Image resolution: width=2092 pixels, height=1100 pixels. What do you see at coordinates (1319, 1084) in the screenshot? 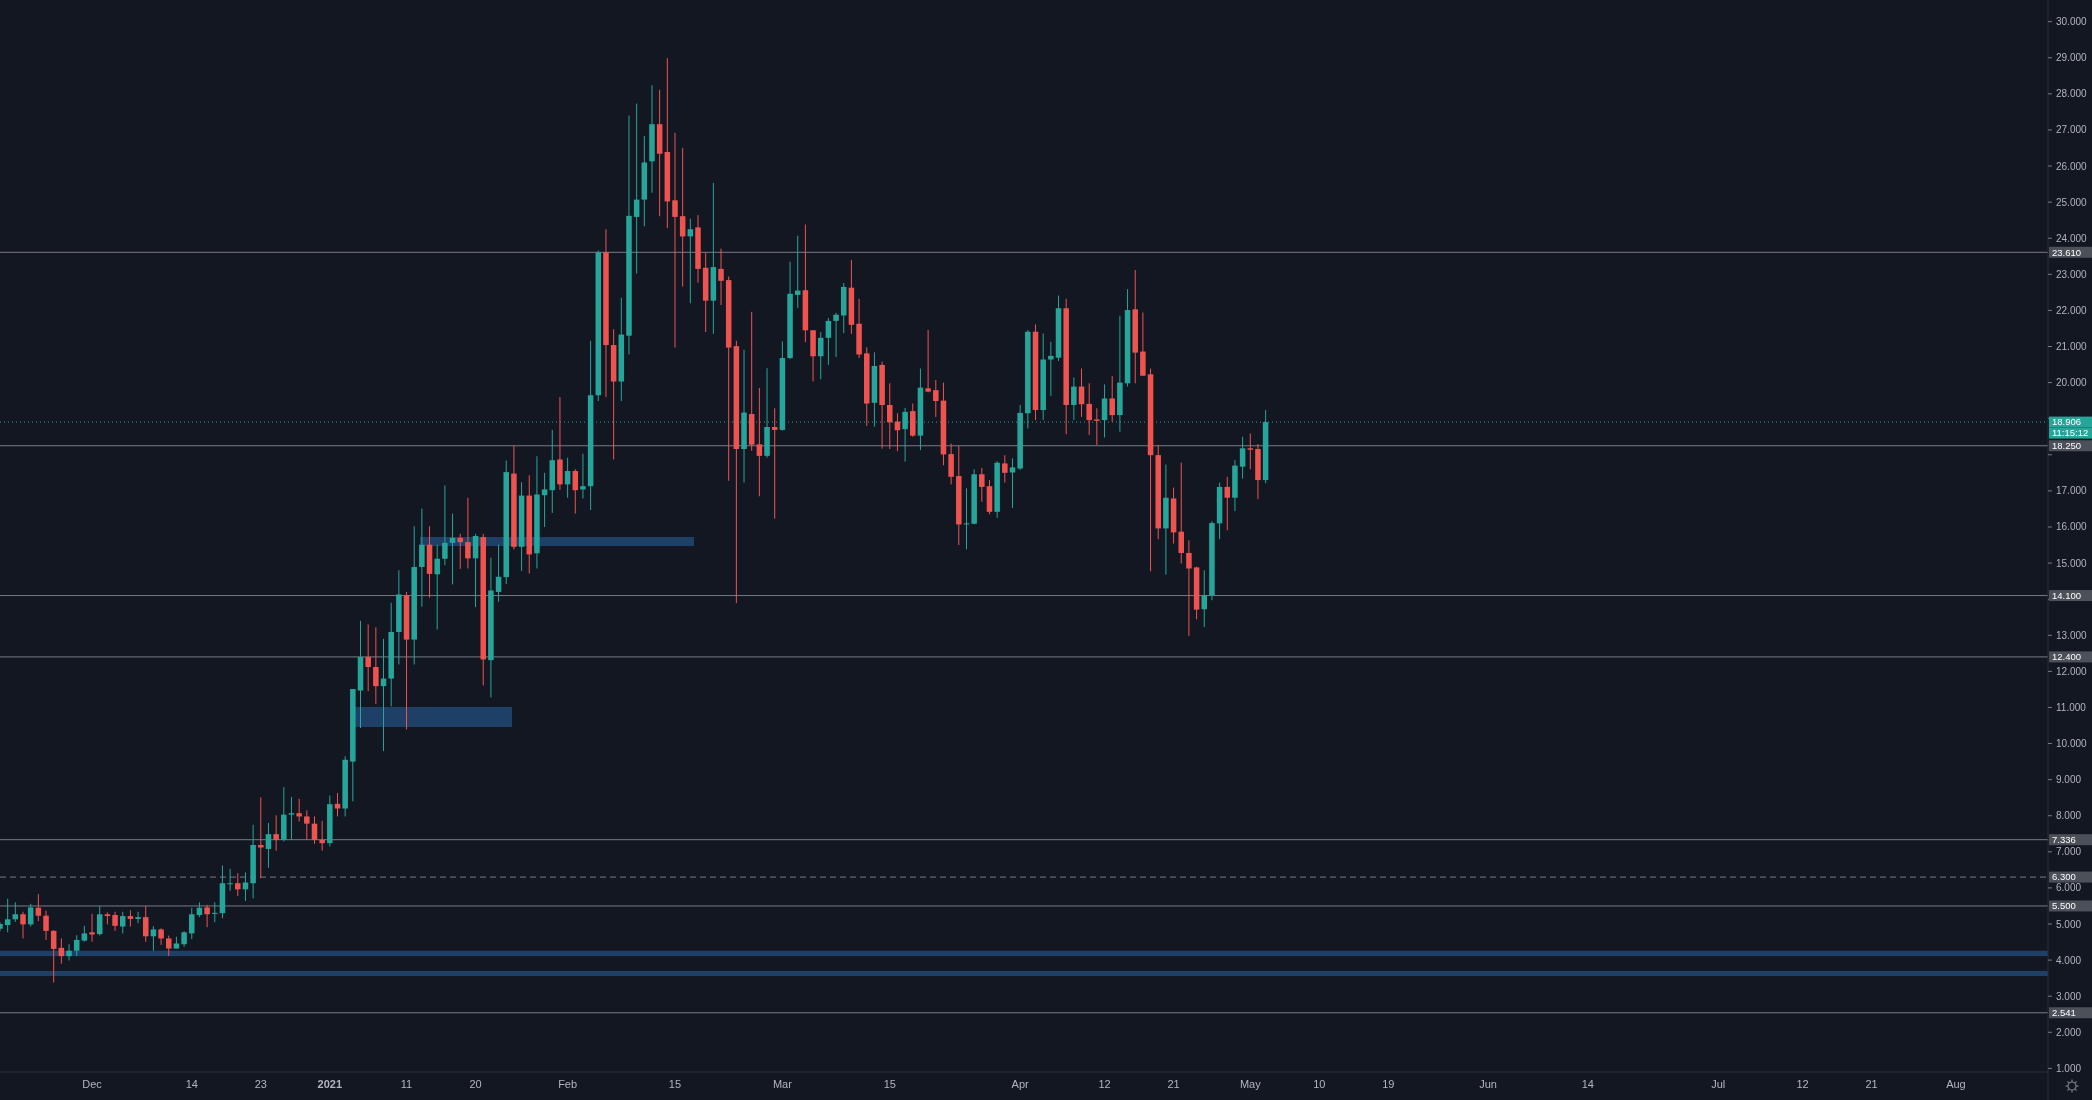
I see `x-tick-label: 10` at bounding box center [1319, 1084].